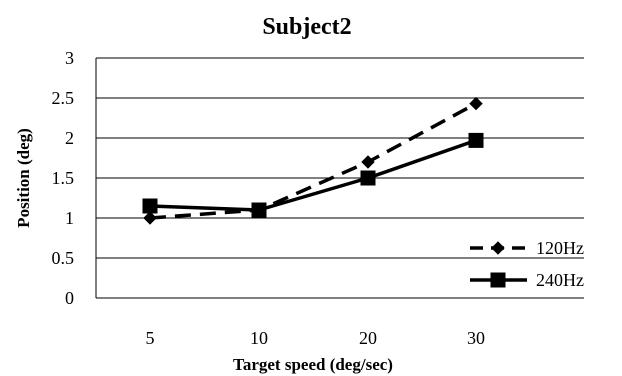 Image resolution: width=622 pixels, height=376 pixels. I want to click on legend: 120Hz 240Hz, so click(527, 264).